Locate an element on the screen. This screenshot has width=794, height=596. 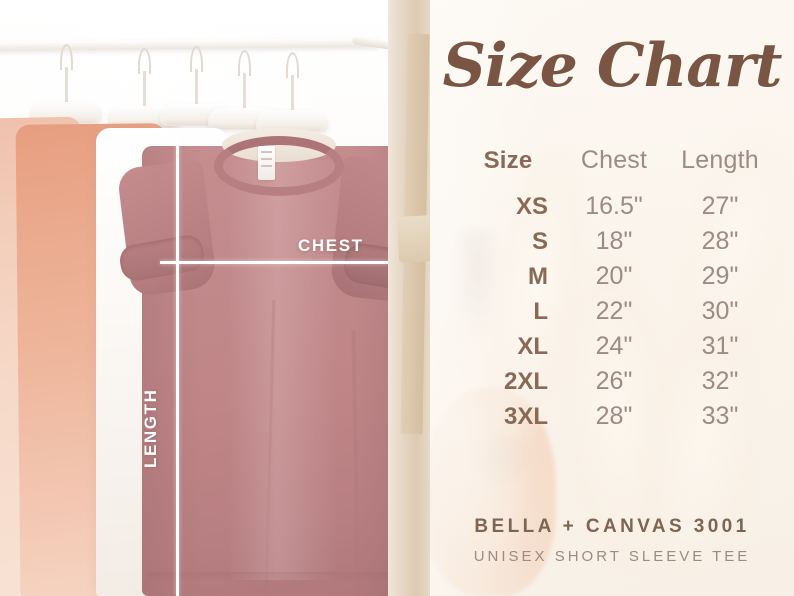
cell-size: S is located at coordinates (539, 241).